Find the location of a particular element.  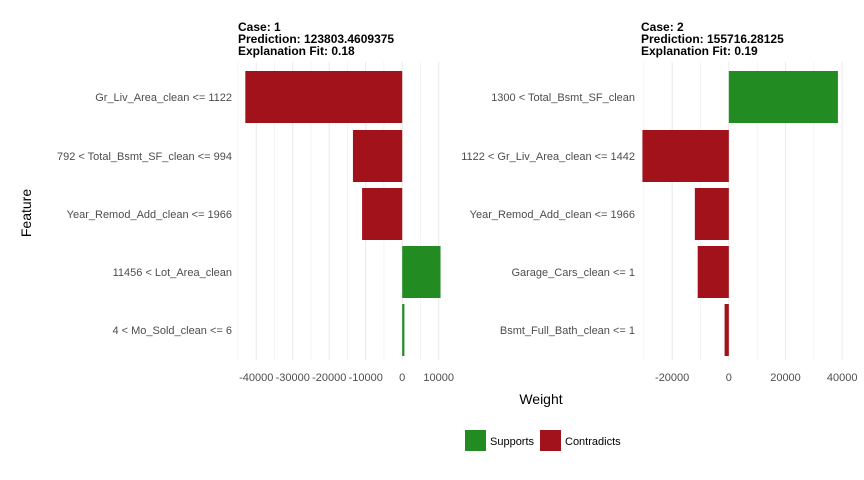

feature-label: 1300 < Total_Bsmt_SF_clean is located at coordinates (563, 98).